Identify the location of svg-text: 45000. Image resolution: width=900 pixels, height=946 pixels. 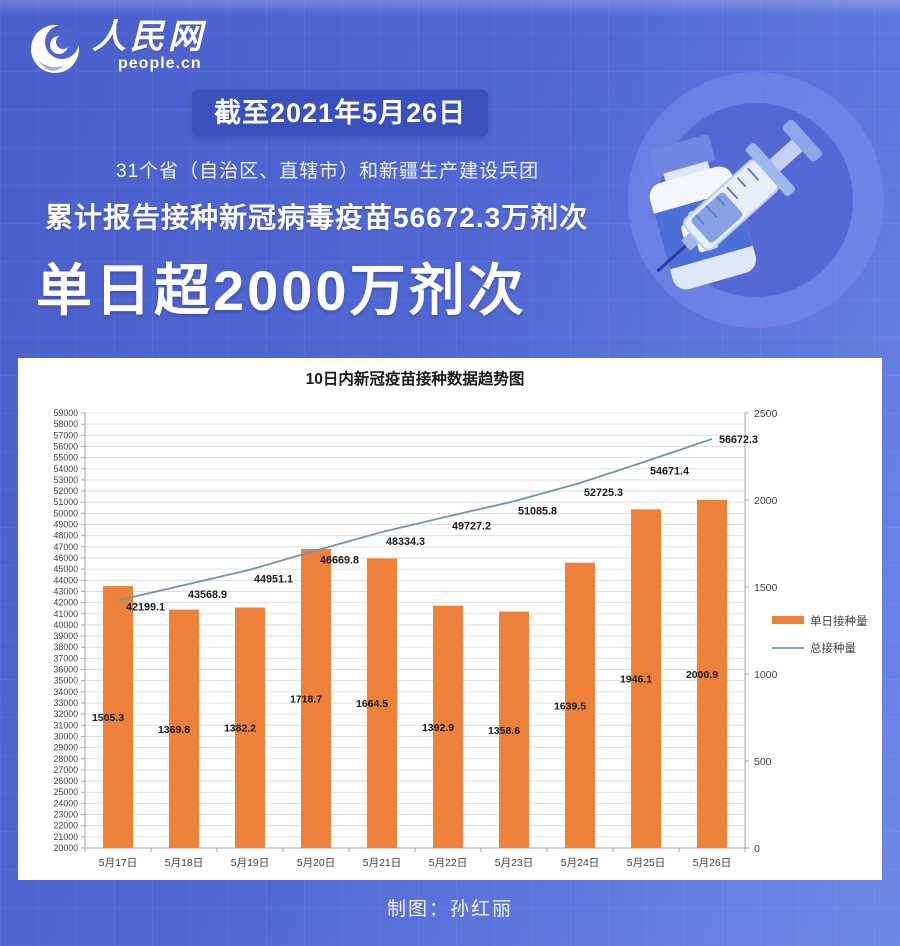
(66, 569).